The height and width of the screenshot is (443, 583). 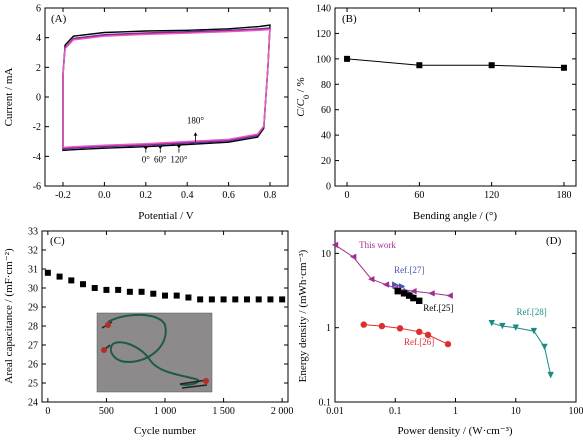 I want to click on x-tick-label: 60, so click(x=419, y=195).